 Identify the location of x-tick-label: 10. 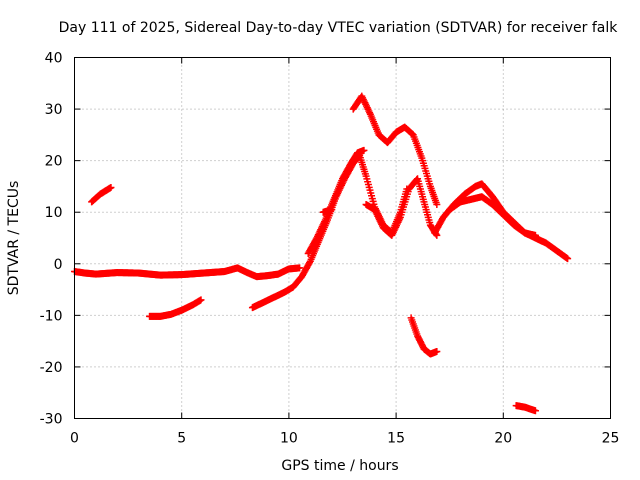
(289, 439).